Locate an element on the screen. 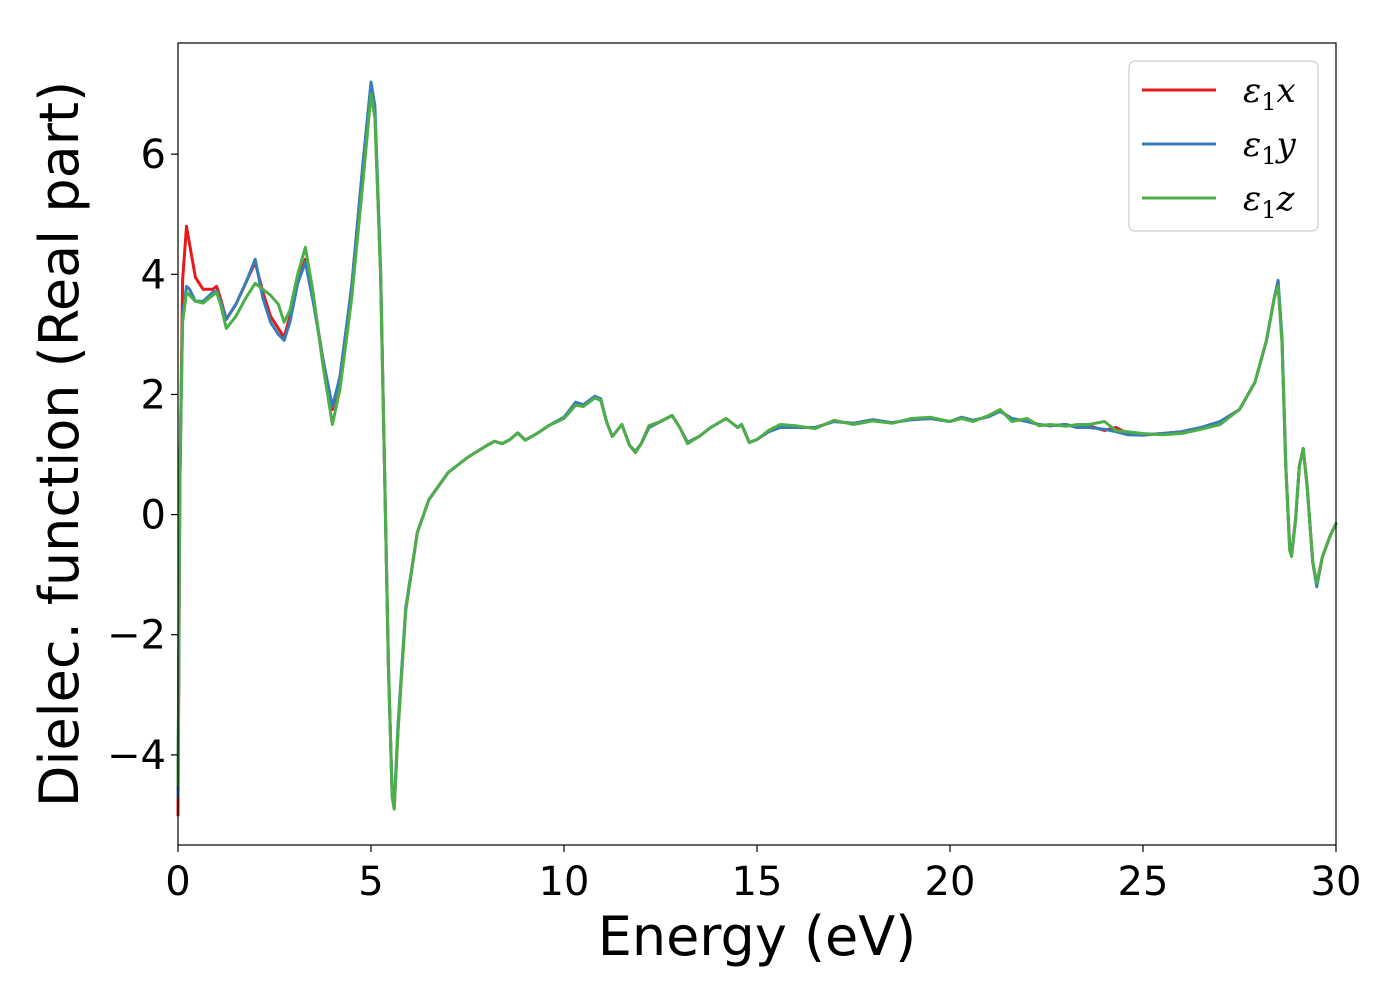 The height and width of the screenshot is (1000, 1400). legend-box is located at coordinates (1223, 146).